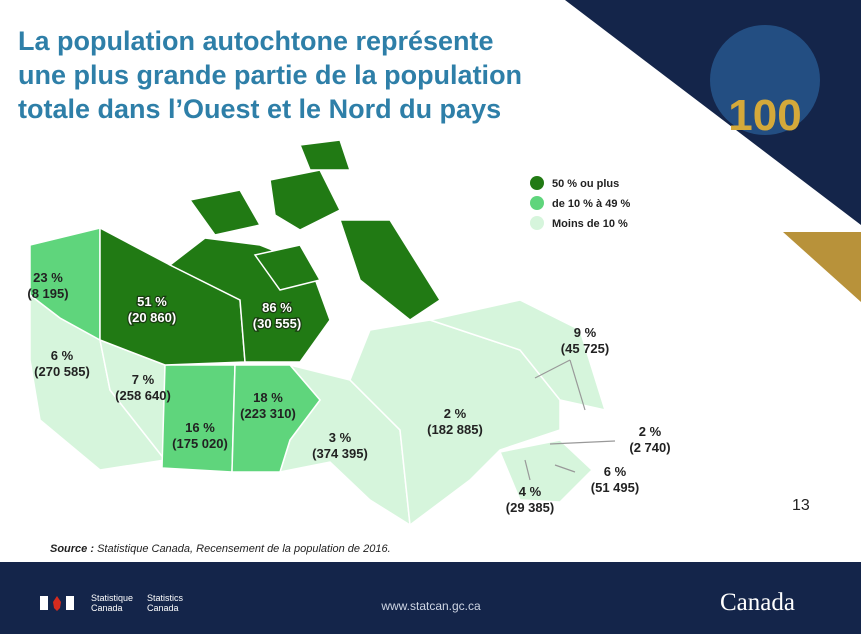 The image size is (861, 634). Describe the element at coordinates (455, 429) in the screenshot. I see `region-count: (182 885)` at that location.